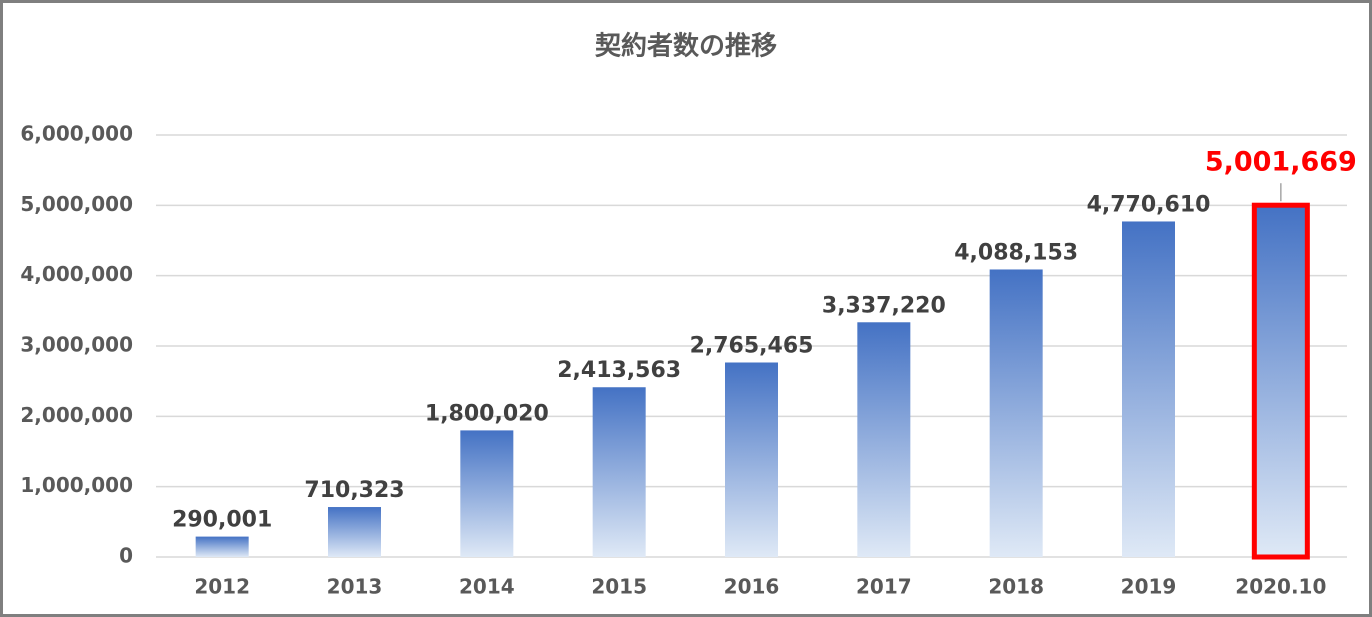 This screenshot has width=1372, height=617. I want to click on x-tick-label: 2019, so click(1149, 587).